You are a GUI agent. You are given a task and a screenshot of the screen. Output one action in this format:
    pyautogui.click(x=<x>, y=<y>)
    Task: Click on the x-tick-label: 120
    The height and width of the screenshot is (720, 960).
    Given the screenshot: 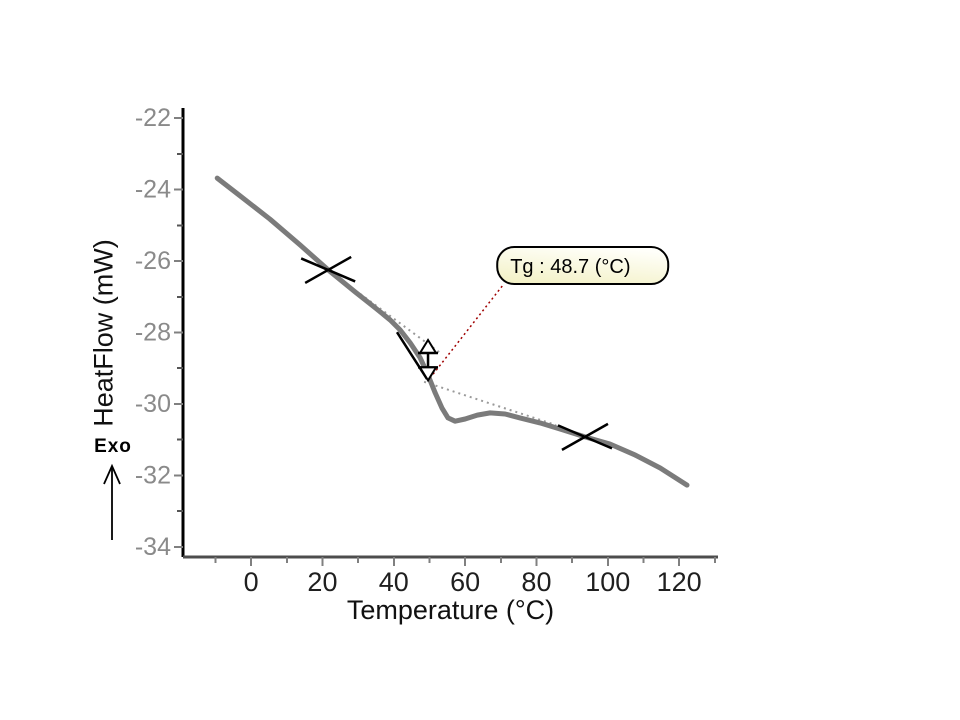 What is the action you would take?
    pyautogui.click(x=679, y=582)
    